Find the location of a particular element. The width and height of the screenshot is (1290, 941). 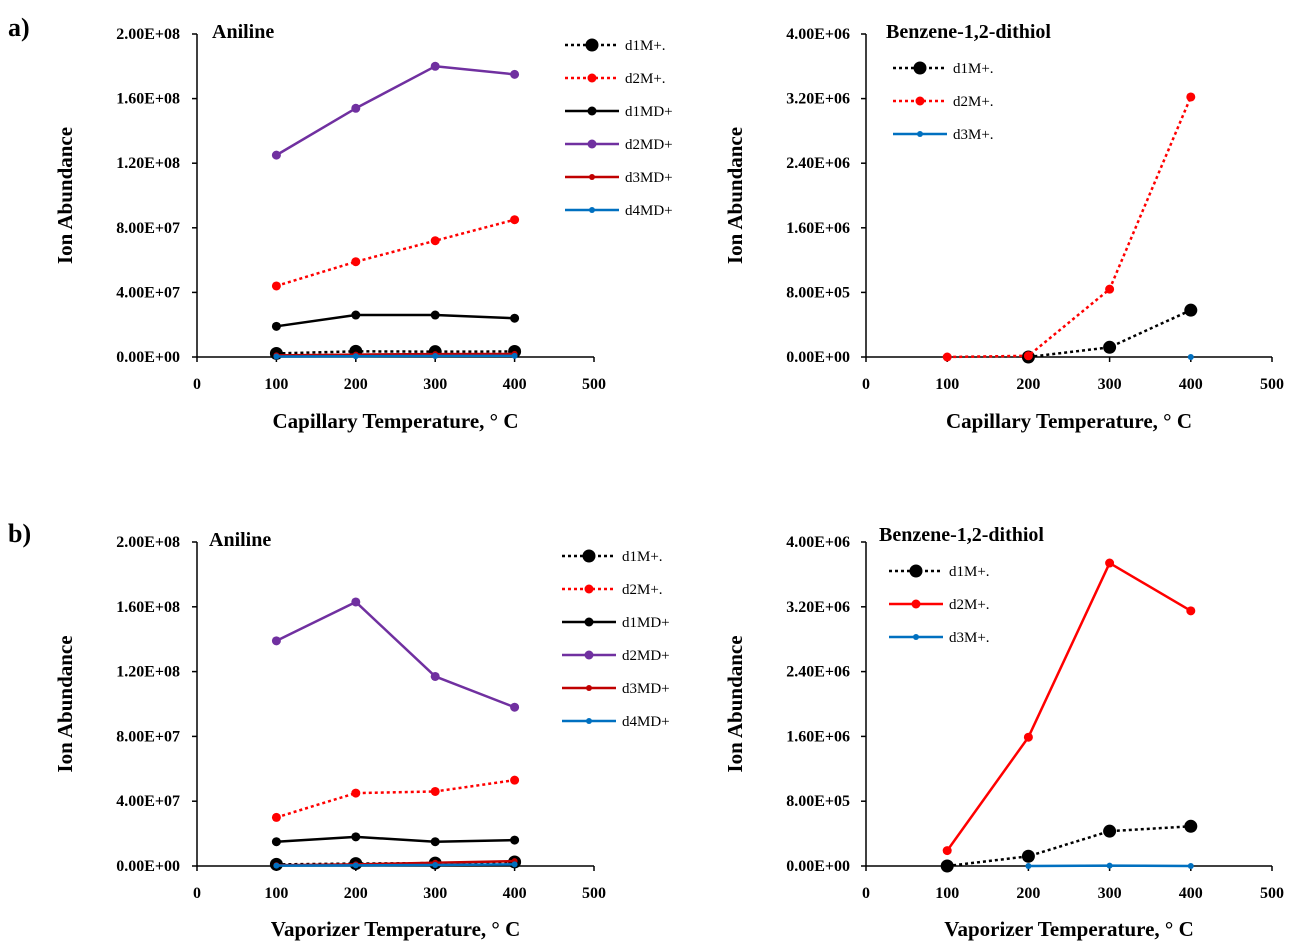

y-tick-label: 3.20E+06 is located at coordinates (818, 99).